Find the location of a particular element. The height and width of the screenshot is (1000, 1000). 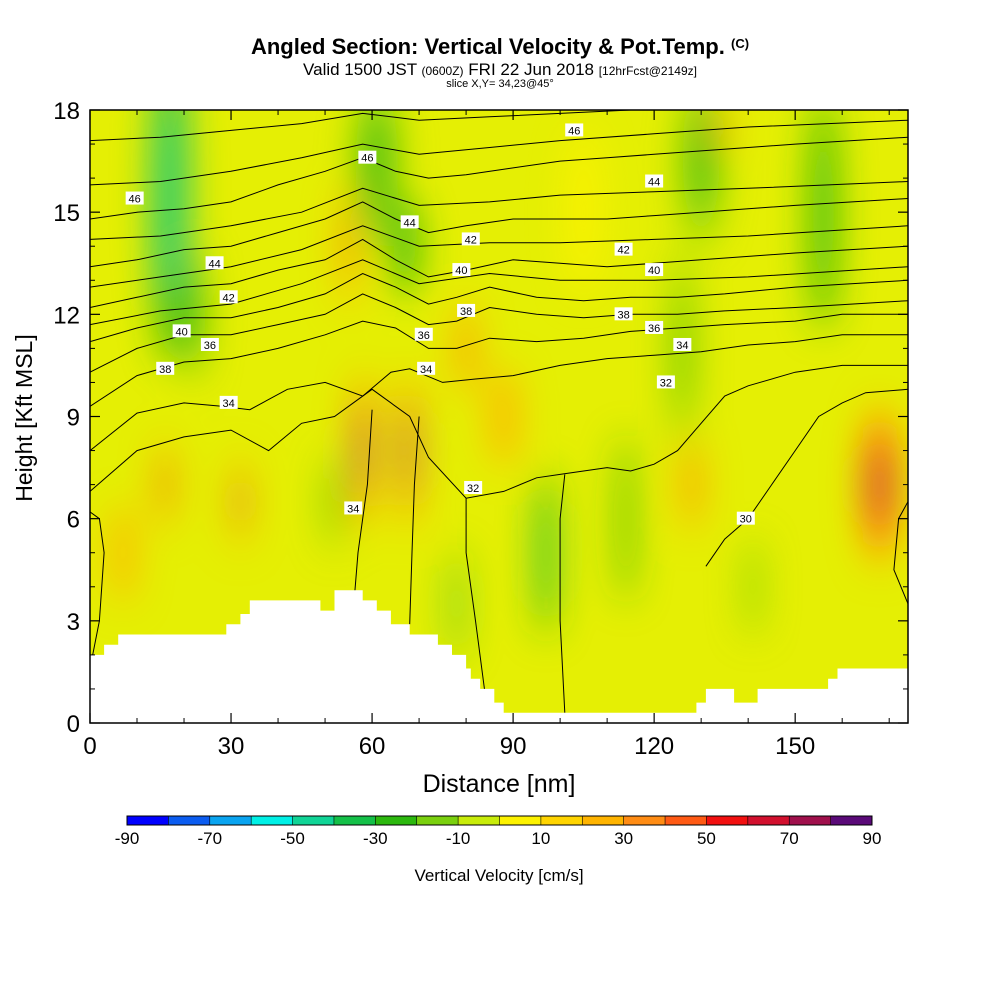

colorbar-tick-label: 90 is located at coordinates (872, 838).